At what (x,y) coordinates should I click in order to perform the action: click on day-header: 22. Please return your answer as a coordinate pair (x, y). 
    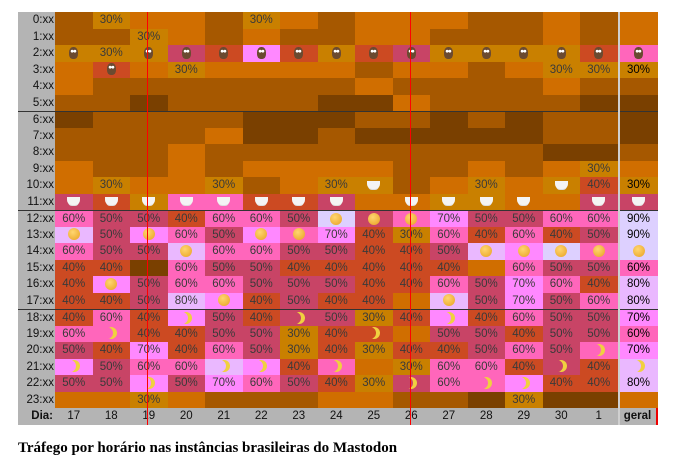
    Looking at the image, I should click on (261, 416).